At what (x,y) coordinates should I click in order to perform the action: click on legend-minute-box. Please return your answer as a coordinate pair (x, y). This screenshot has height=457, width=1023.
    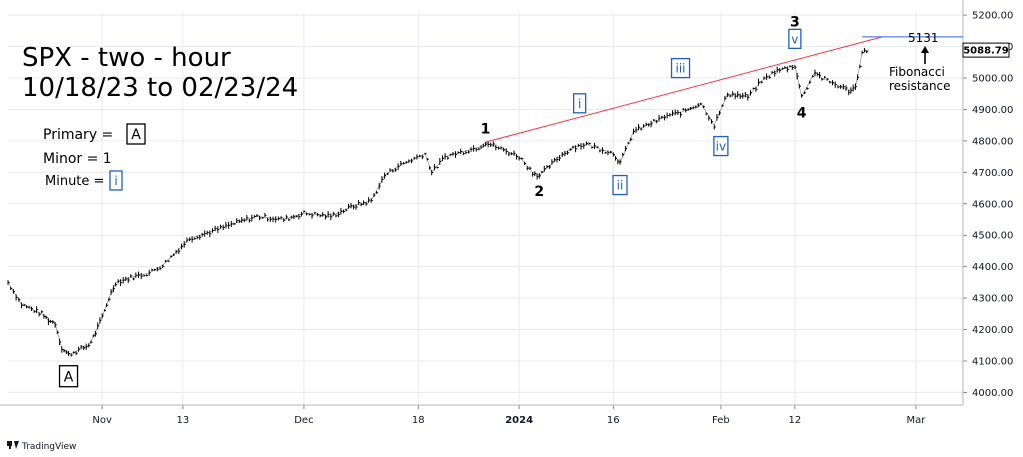
    Looking at the image, I should click on (116, 180).